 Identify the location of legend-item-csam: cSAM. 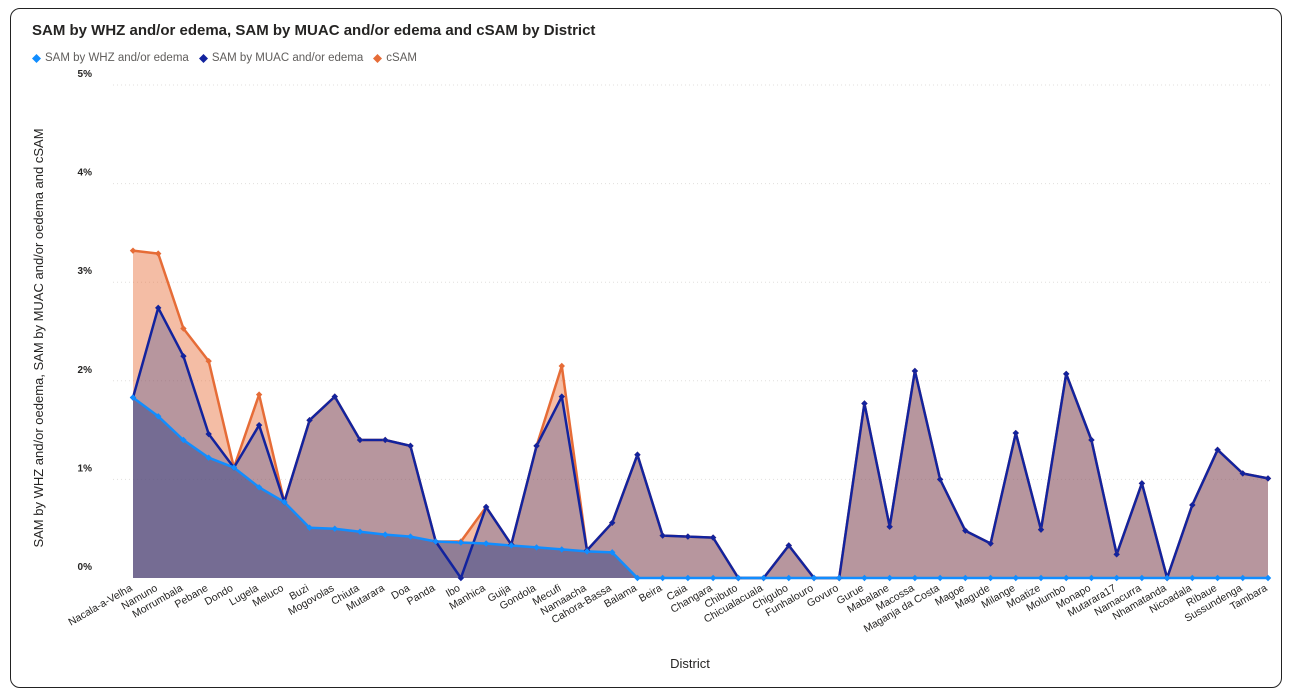
(395, 58).